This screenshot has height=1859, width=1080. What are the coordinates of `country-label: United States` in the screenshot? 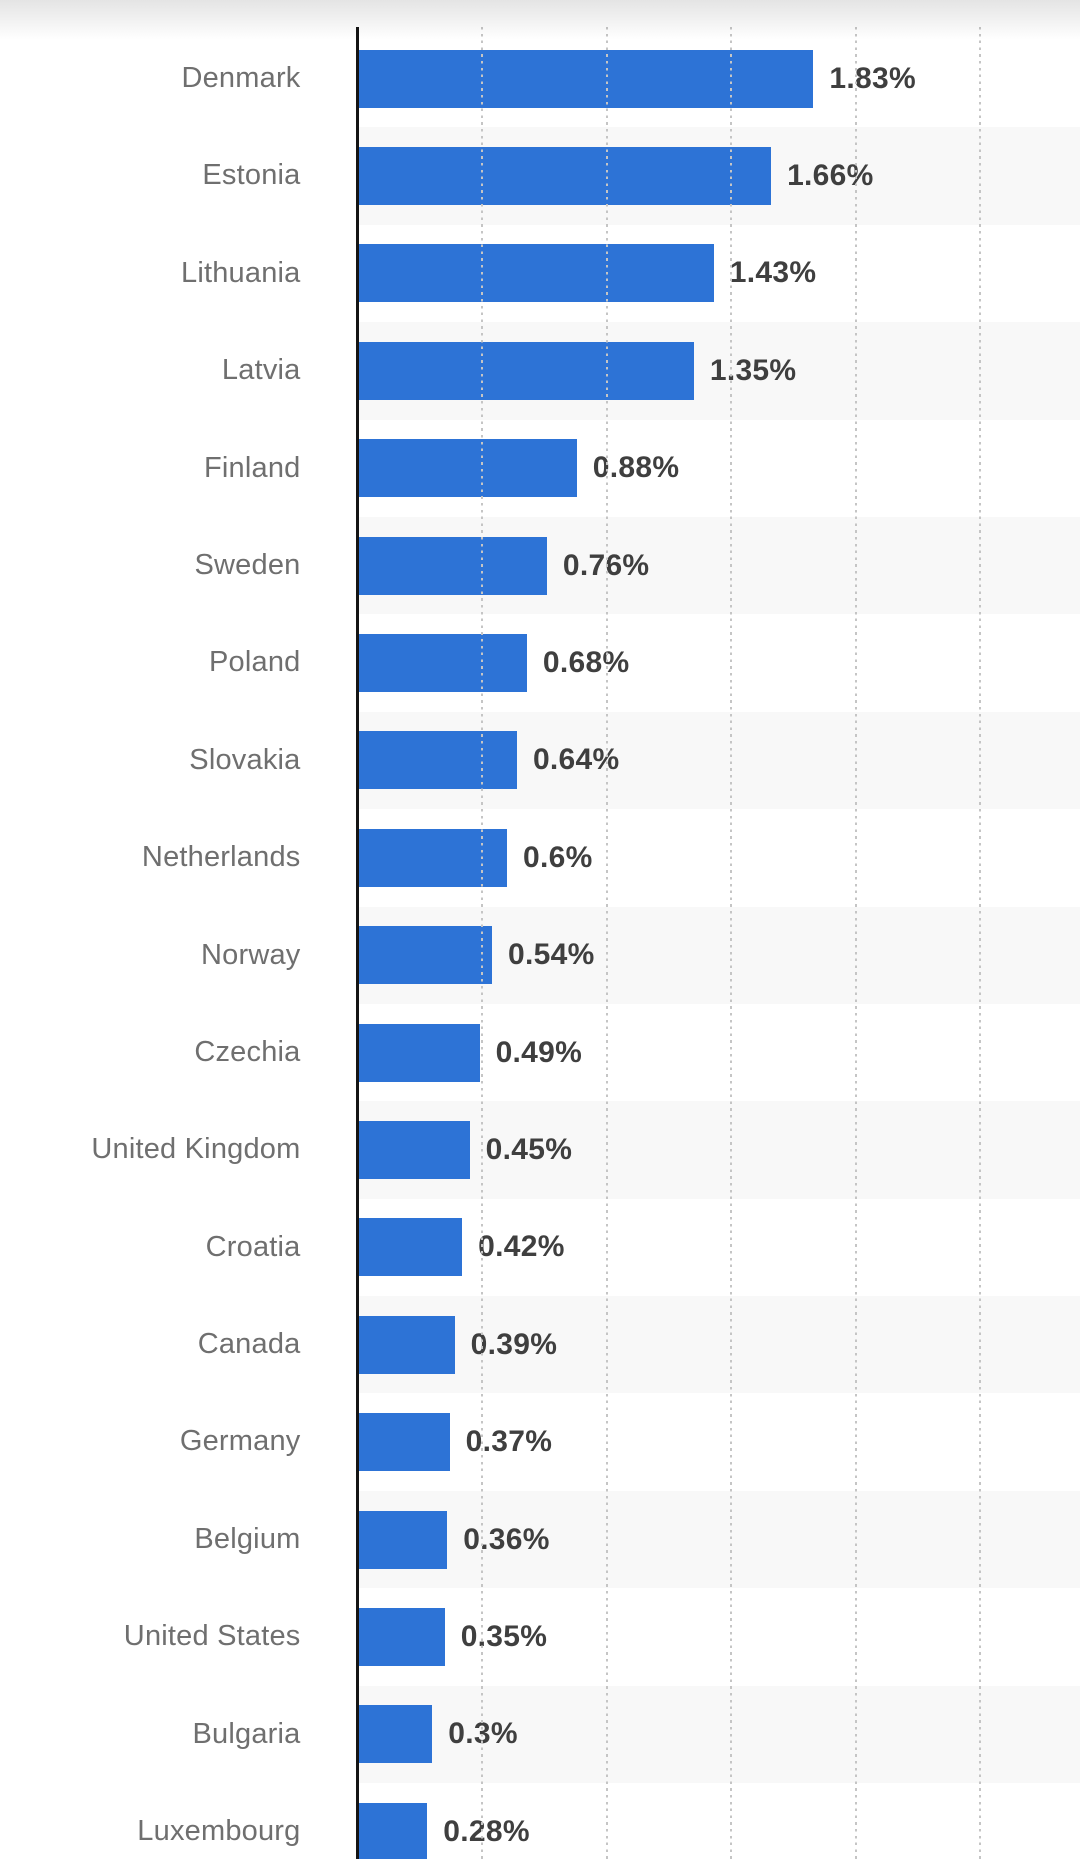 It's located at (212, 1636).